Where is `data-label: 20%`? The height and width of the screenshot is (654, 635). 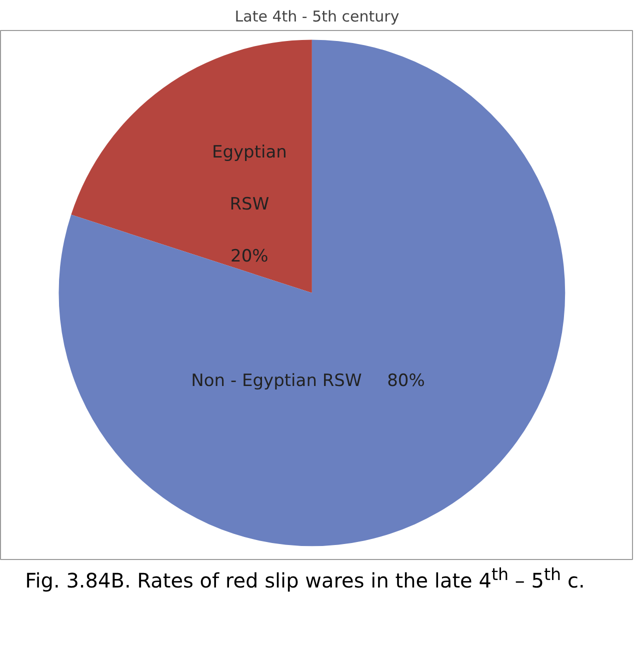
data-label: 20% is located at coordinates (249, 256).